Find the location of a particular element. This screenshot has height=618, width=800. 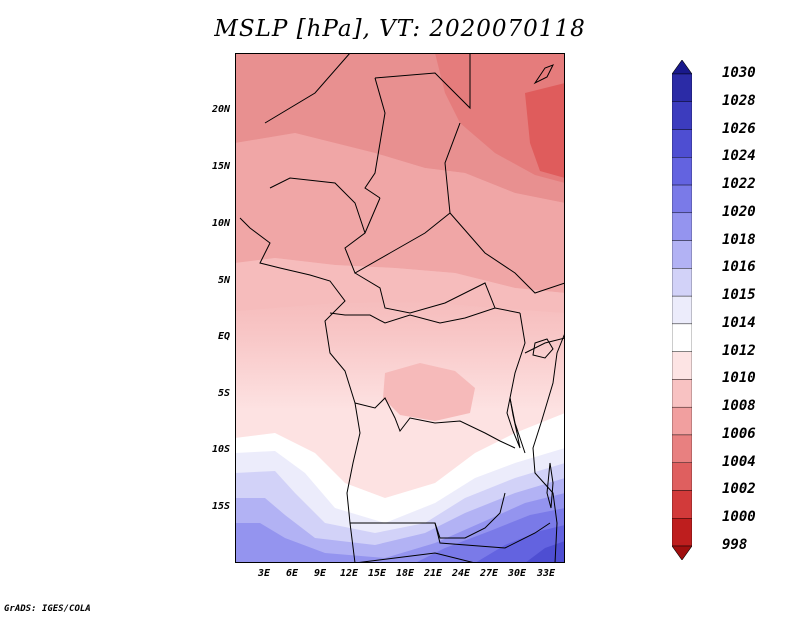

lake-victoria is located at coordinates (543, 348).